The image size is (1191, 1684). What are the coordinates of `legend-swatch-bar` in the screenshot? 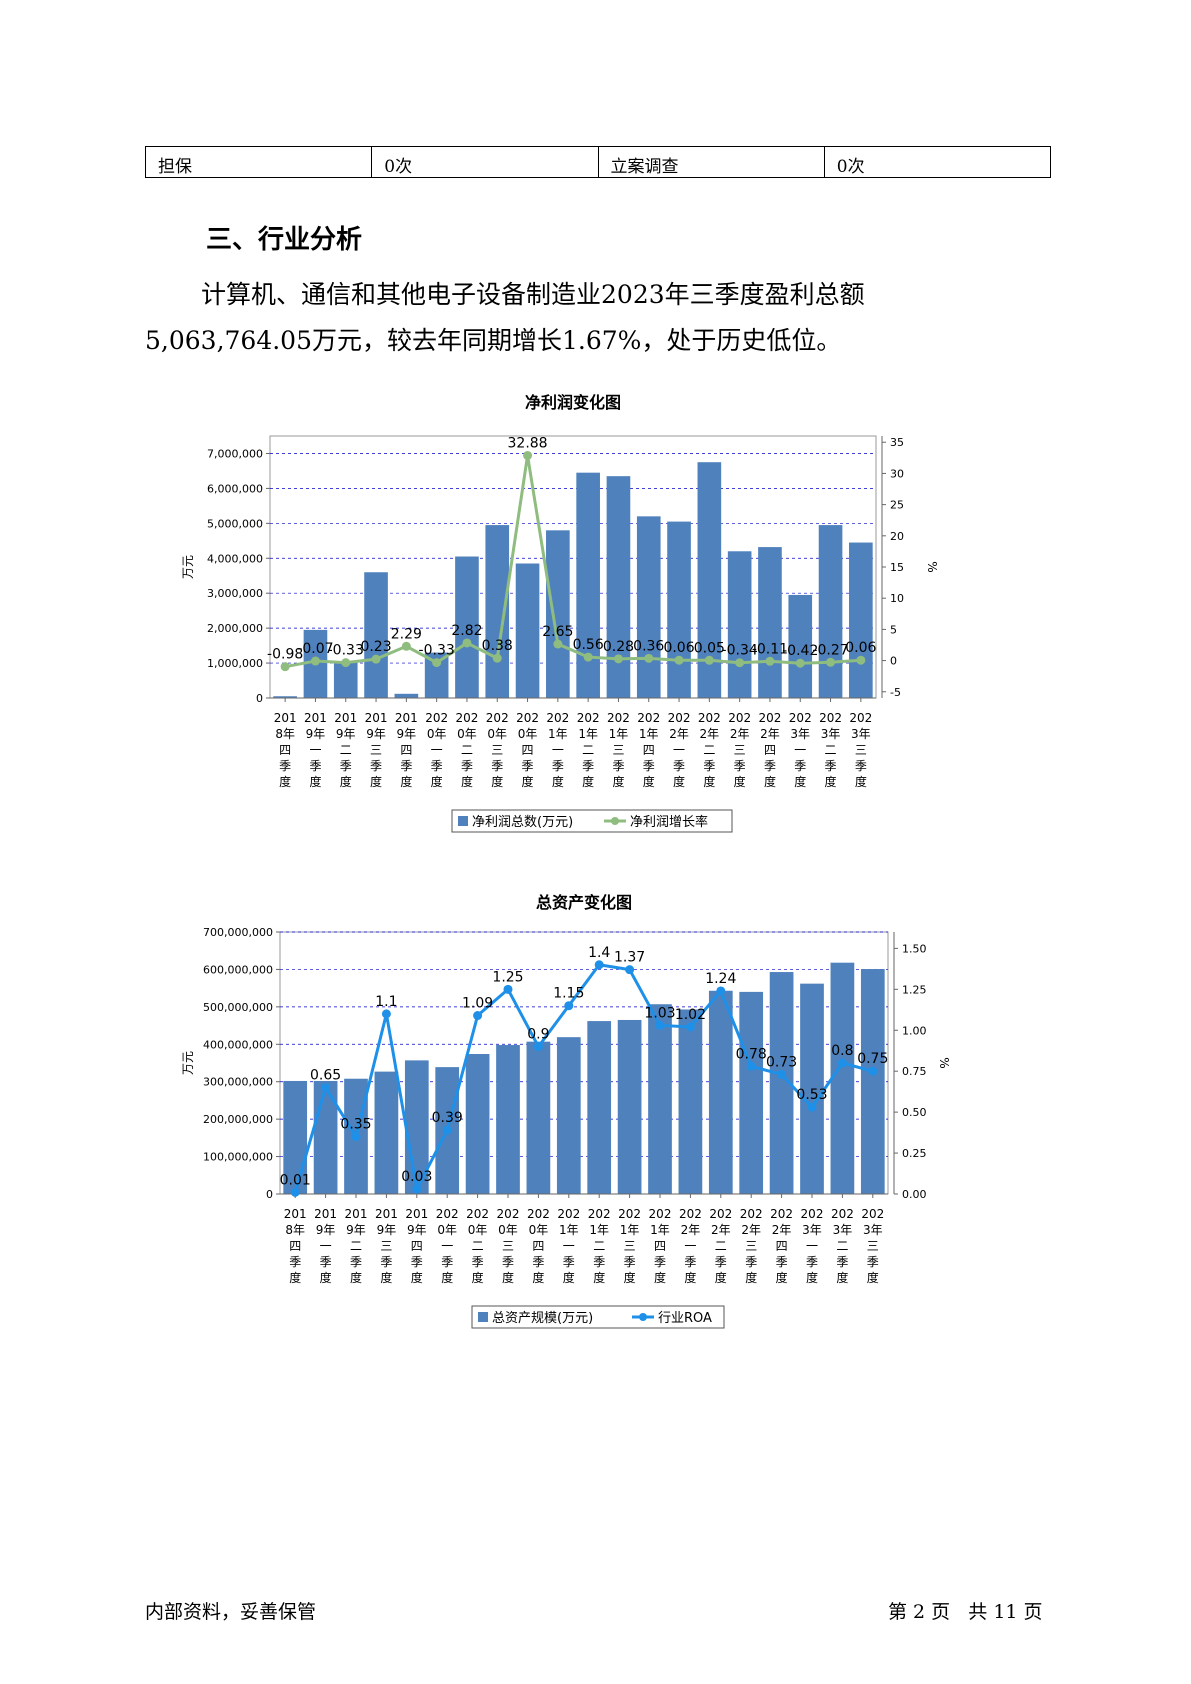 It's located at (463, 821).